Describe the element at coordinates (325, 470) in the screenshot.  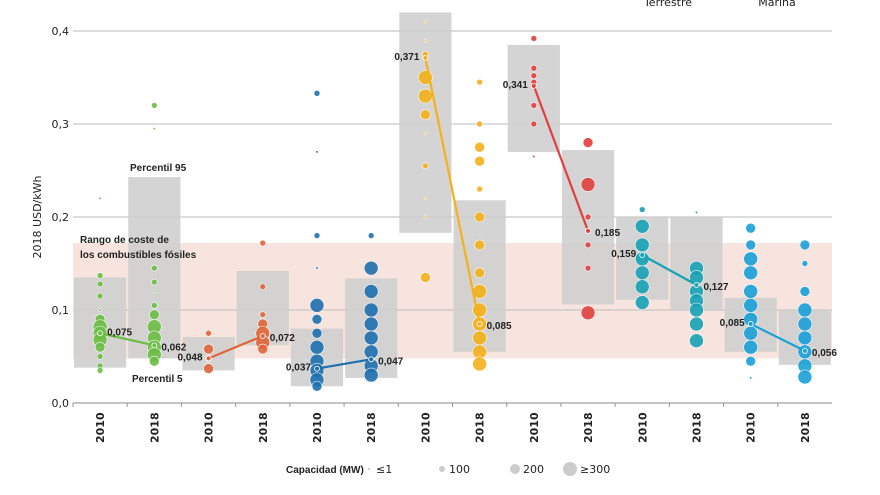
I see `legend-title: Capacidad (MW)` at that location.